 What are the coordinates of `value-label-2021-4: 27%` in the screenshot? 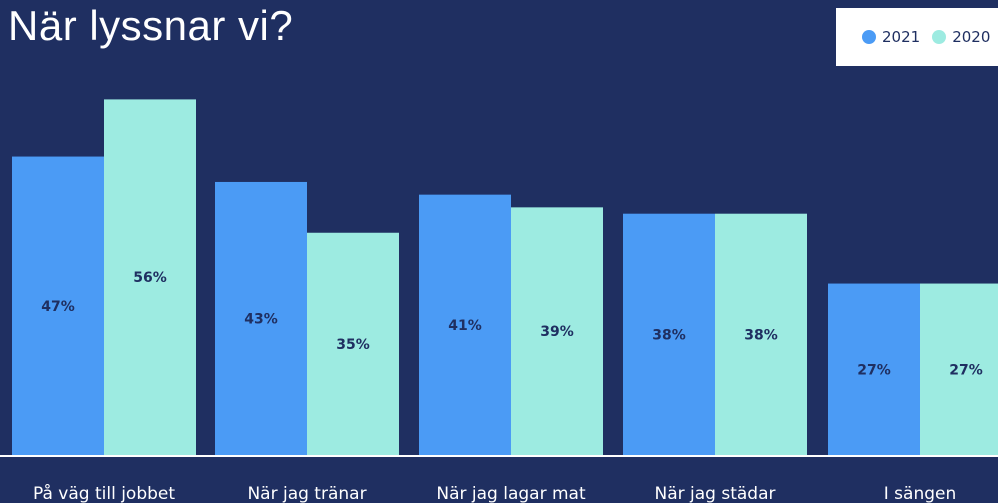 It's located at (874, 370).